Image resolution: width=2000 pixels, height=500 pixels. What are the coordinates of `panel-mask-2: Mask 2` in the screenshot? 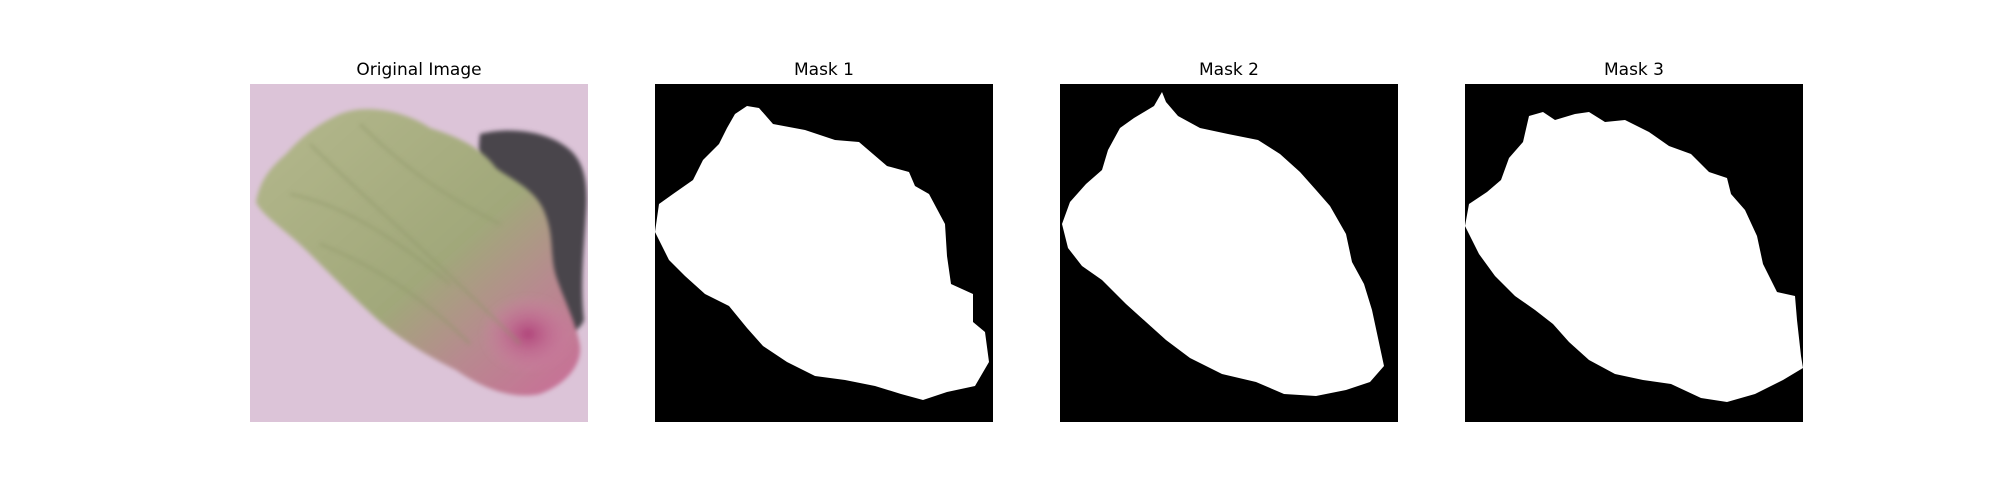 It's located at (1229, 240).